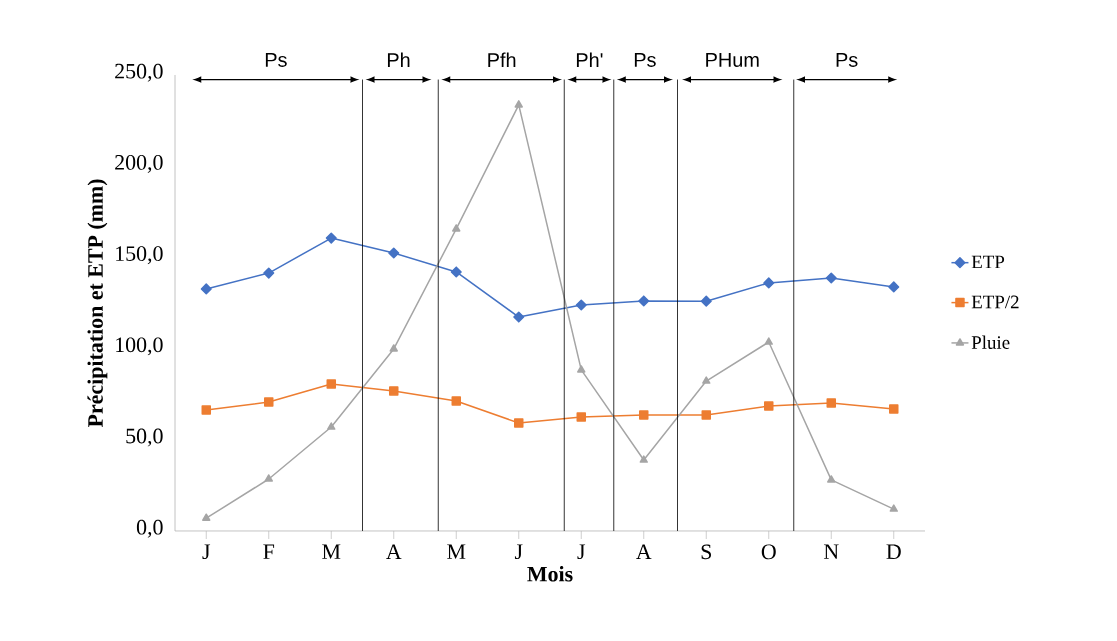 Image resolution: width=1117 pixels, height=641 pixels. What do you see at coordinates (398, 59) in the screenshot?
I see `text: Ph` at bounding box center [398, 59].